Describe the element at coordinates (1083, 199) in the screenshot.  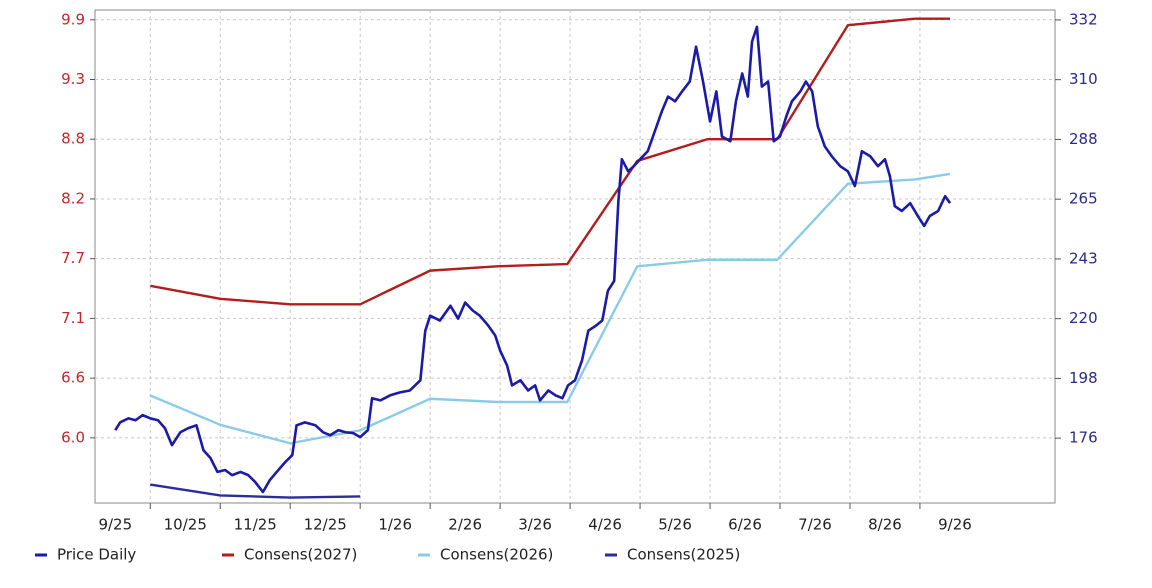
I see `y2-tick-label: 265` at that location.